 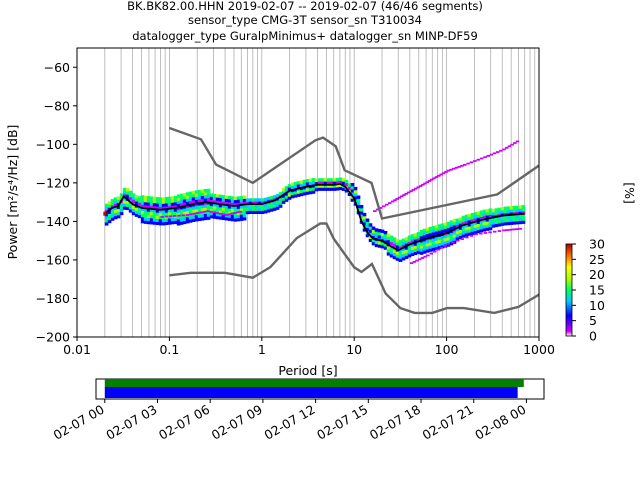 What do you see at coordinates (53, 337) in the screenshot?
I see `y-tick-label: −200` at bounding box center [53, 337].